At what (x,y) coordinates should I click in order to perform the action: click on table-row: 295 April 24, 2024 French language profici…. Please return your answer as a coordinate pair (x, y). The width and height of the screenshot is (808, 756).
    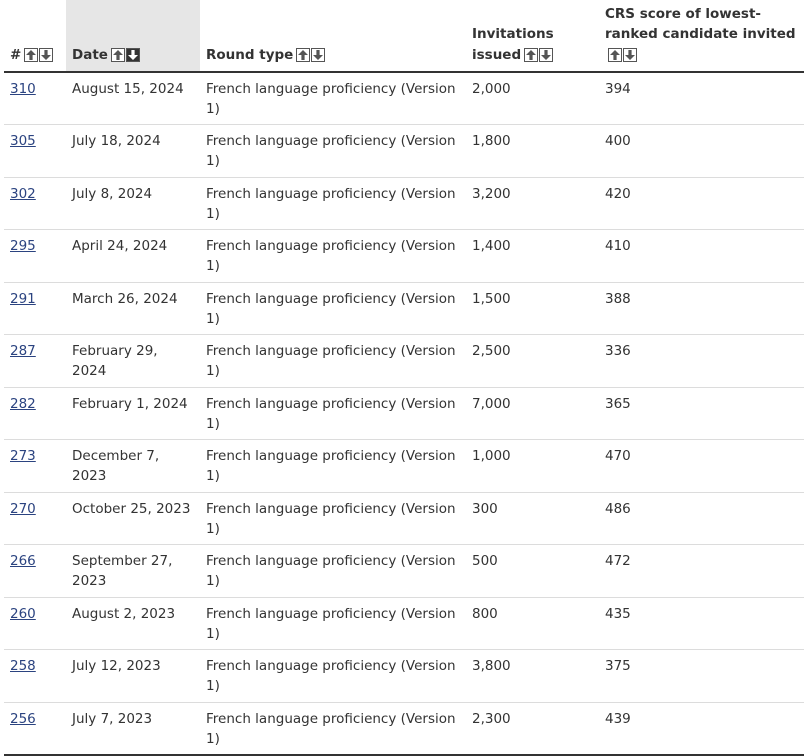
    Looking at the image, I should click on (404, 256).